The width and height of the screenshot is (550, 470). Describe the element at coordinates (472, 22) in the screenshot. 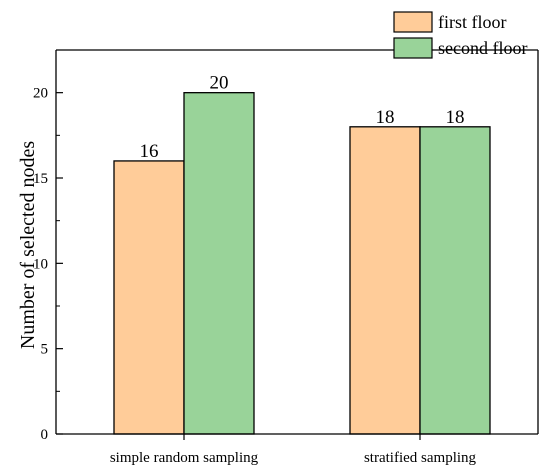

I see `legend-label: first floor` at that location.